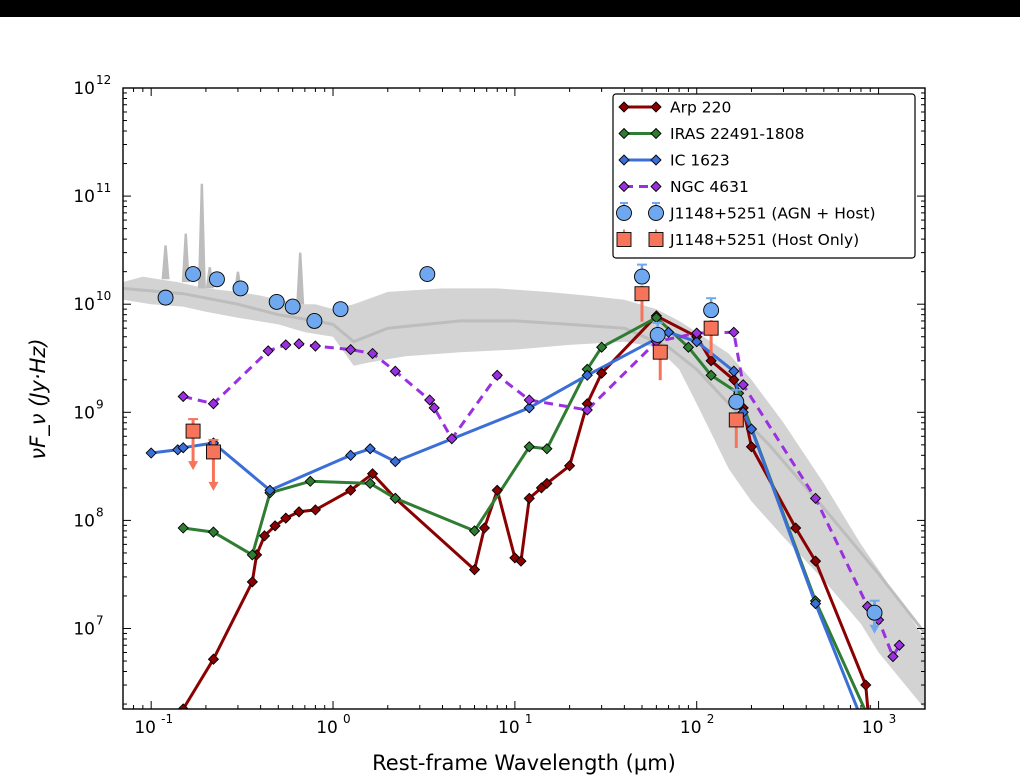 Image resolution: width=1020 pixels, height=783 pixels. I want to click on x-tick-exponent: 2, so click(711, 719).